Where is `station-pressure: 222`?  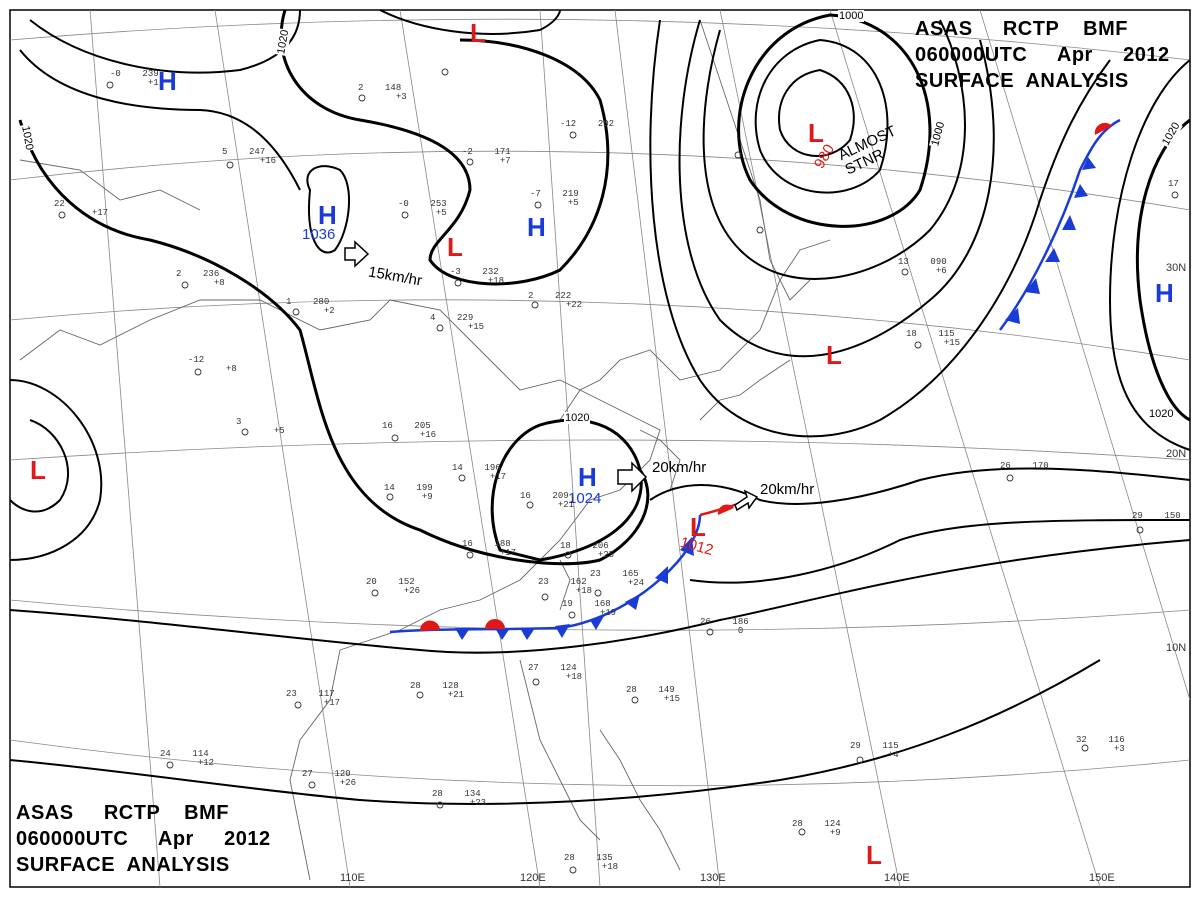
station-pressure: 222 is located at coordinates (563, 296).